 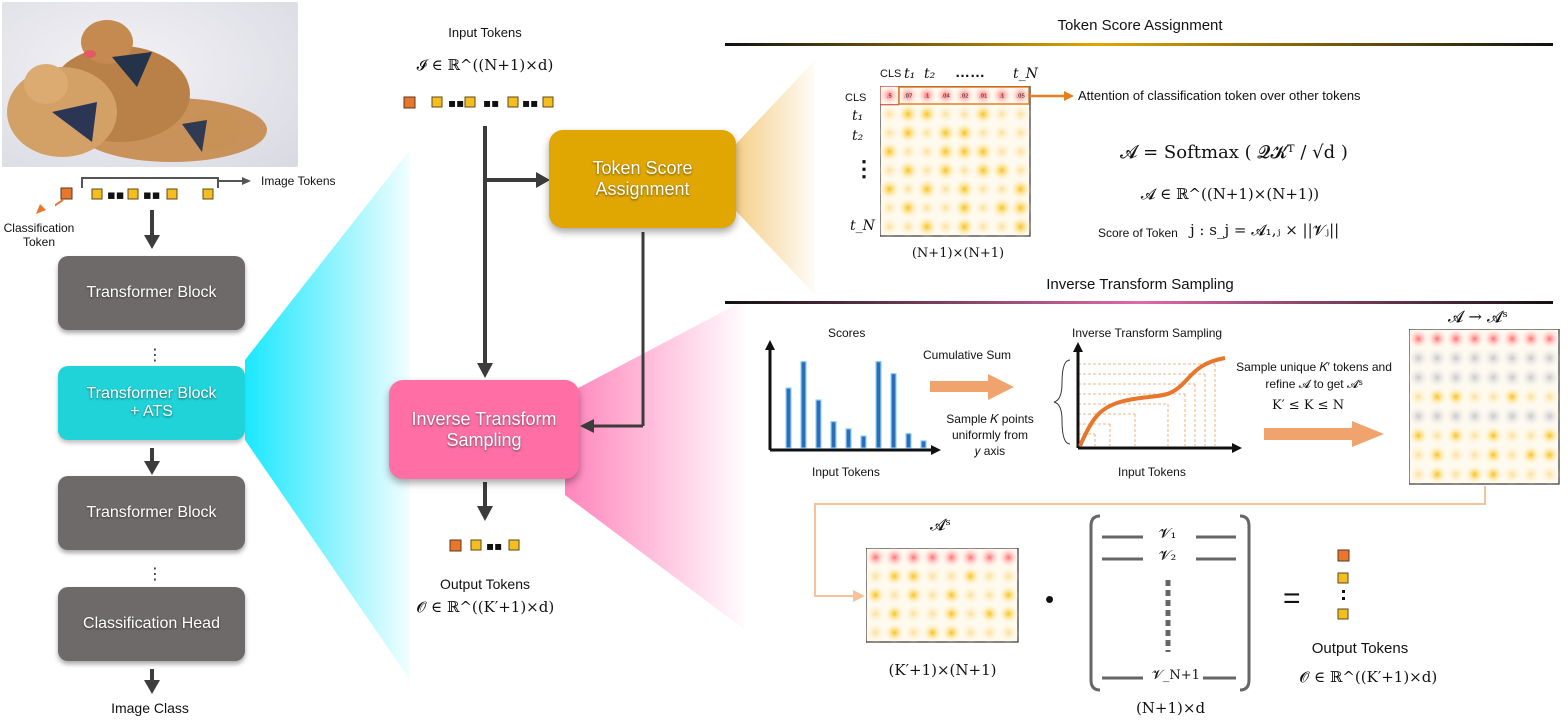 What do you see at coordinates (1152, 472) in the screenshot?
I see `input-tokens-axis-label-2: Input Tokens` at bounding box center [1152, 472].